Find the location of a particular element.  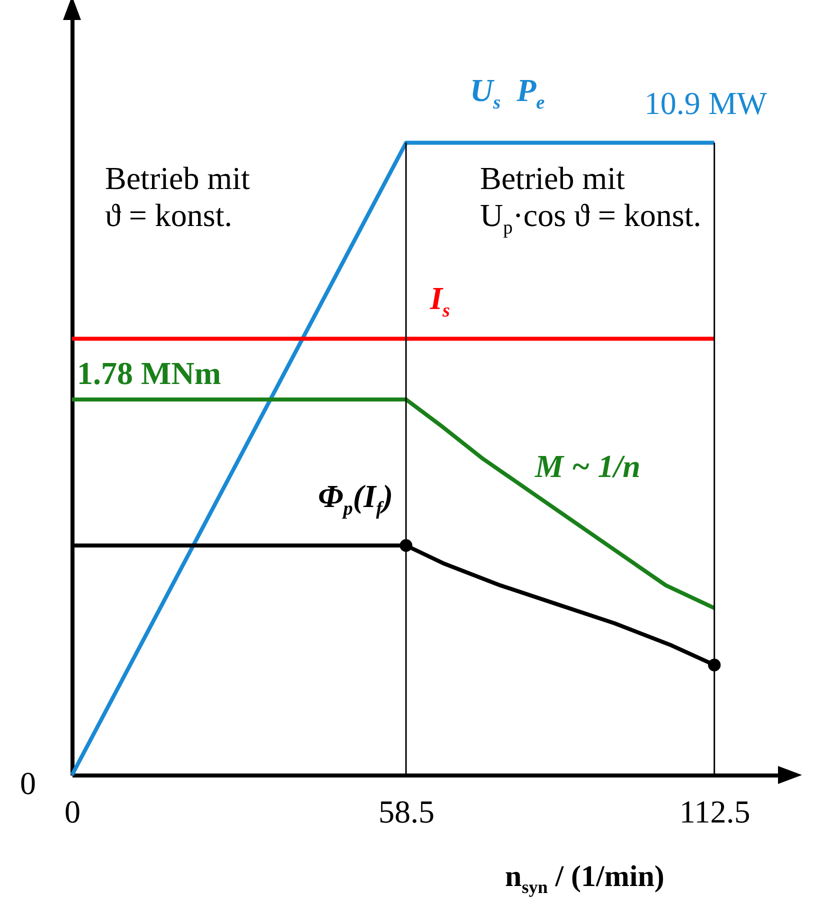

x-axis-title: n$_{syn}$ / (1/min) is located at coordinates (584, 879).